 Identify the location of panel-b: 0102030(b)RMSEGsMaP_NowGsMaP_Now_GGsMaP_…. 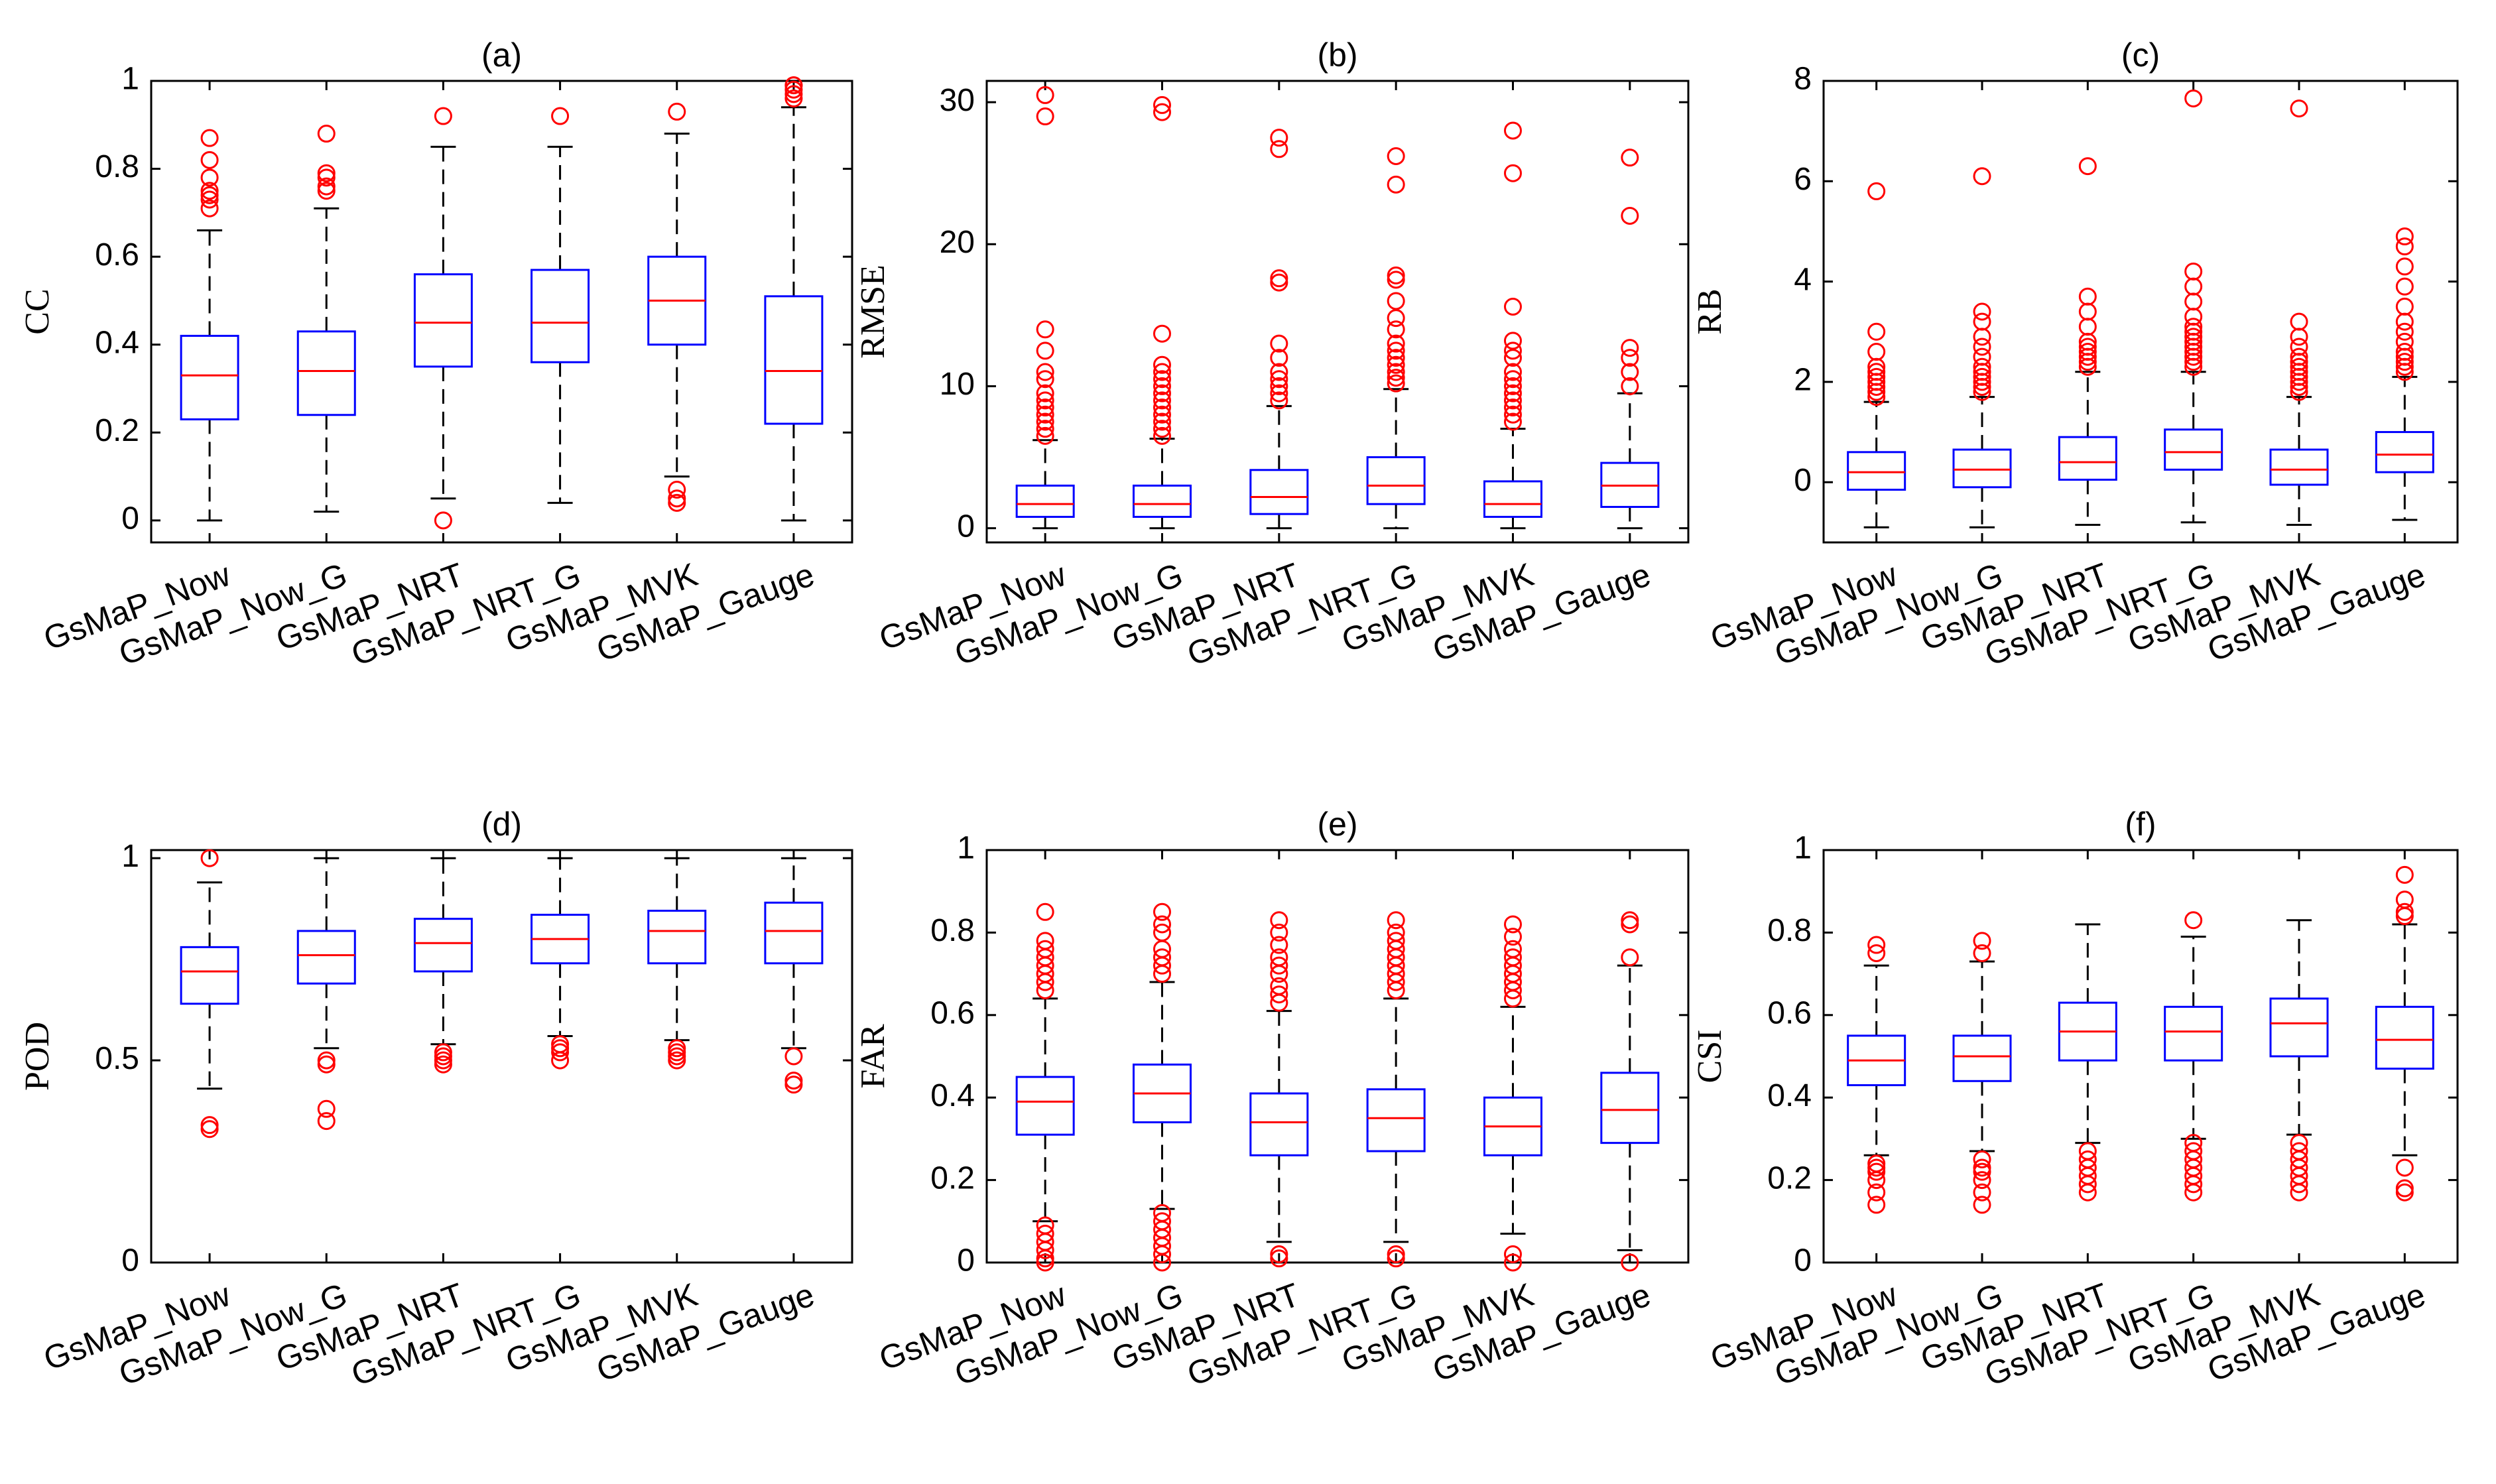
(1272, 354).